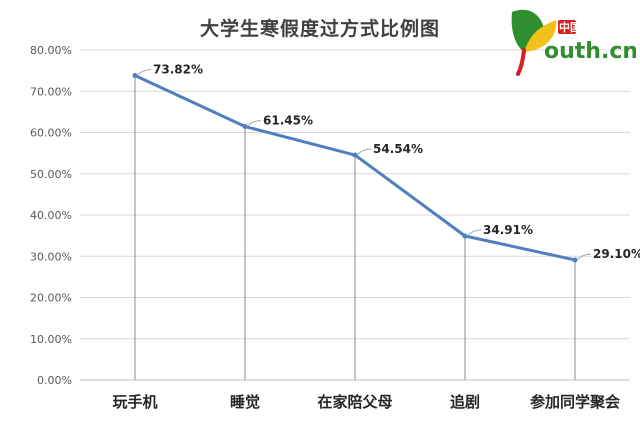 The image size is (640, 425). What do you see at coordinates (51, 339) in the screenshot?
I see `y-tick-label: 10.00%` at bounding box center [51, 339].